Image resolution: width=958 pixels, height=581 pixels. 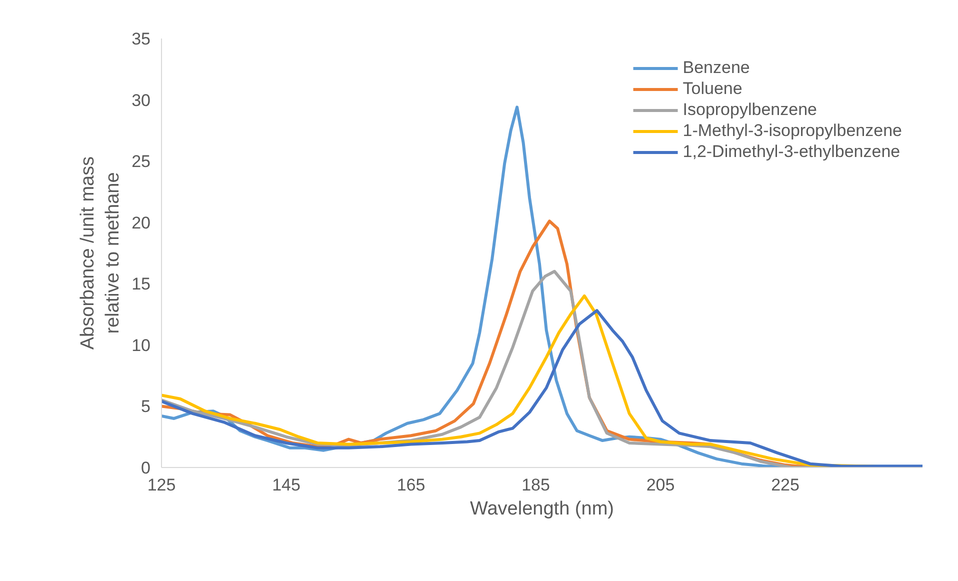 What do you see at coordinates (141, 345) in the screenshot?
I see `y-tick-label: 10` at bounding box center [141, 345].